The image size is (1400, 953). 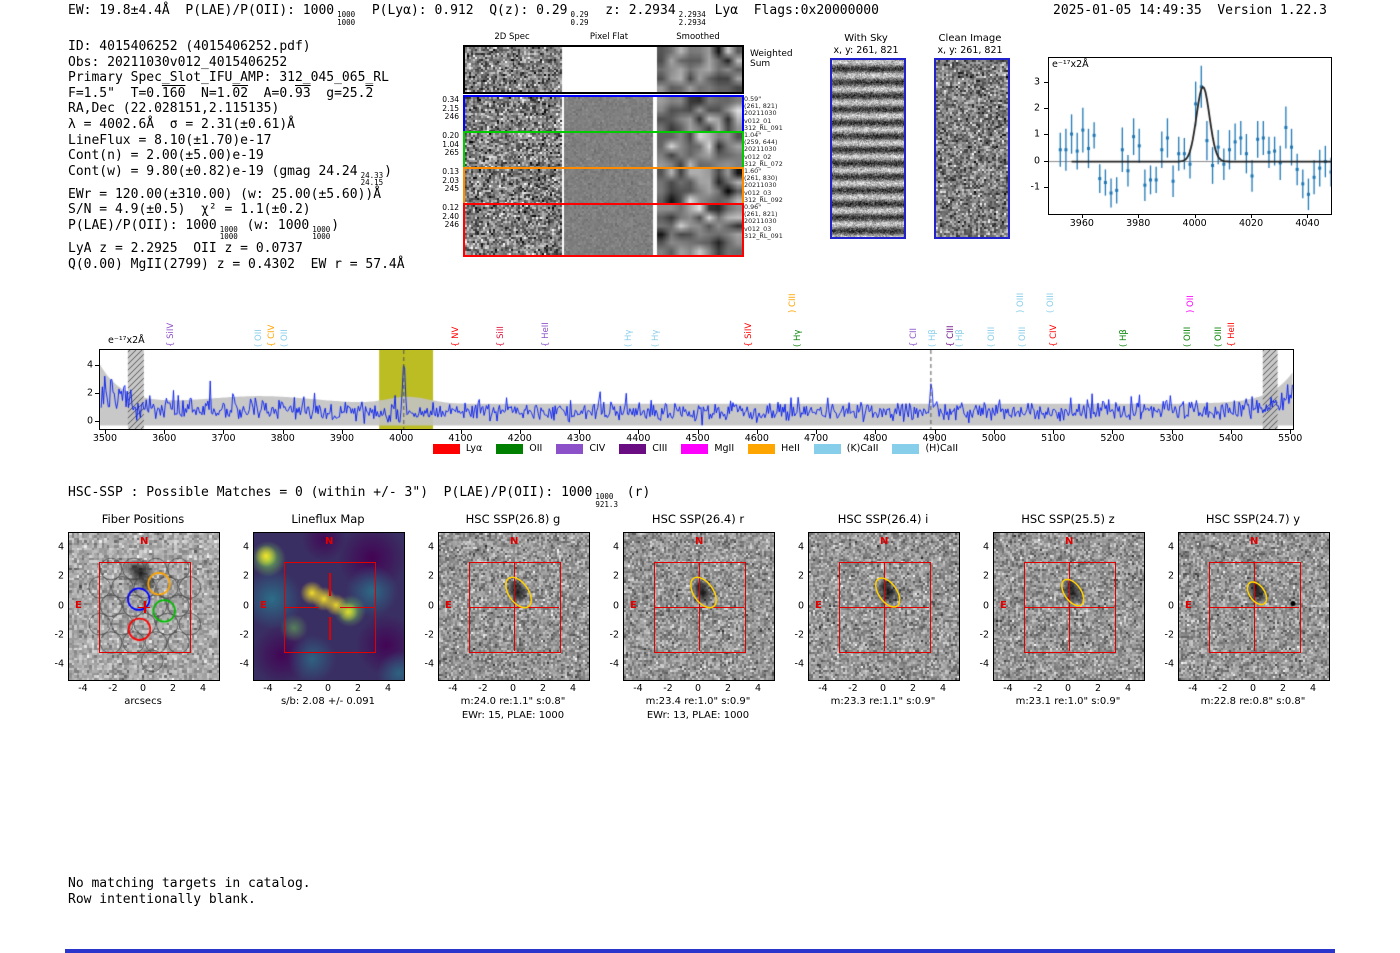 I want to click on fraction: 1000 921.3, so click(x=606, y=500).